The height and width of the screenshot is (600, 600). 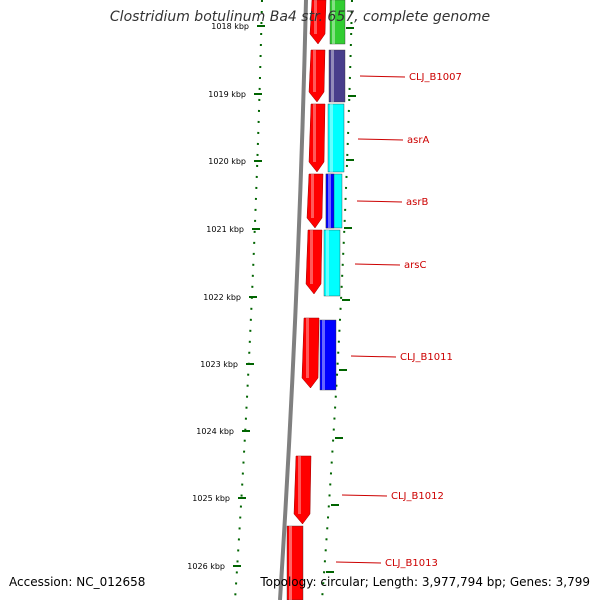 I want to click on gene-block-clj-b1013, so click(x=295, y=562).